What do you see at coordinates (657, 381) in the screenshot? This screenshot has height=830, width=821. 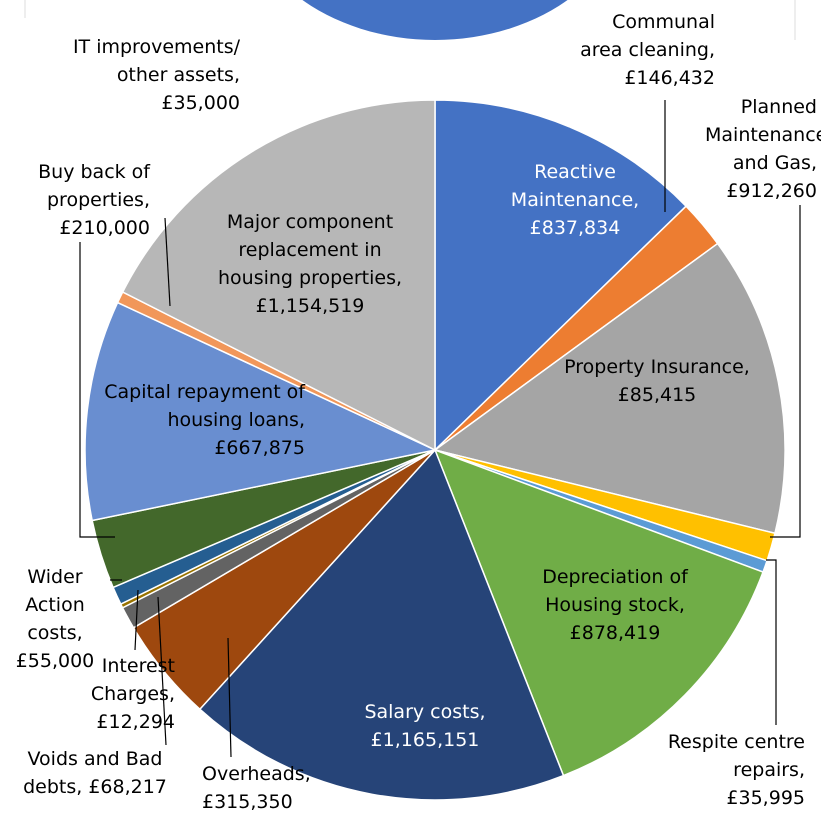 I see `data-label: Property Insurance, £85,415` at bounding box center [657, 381].